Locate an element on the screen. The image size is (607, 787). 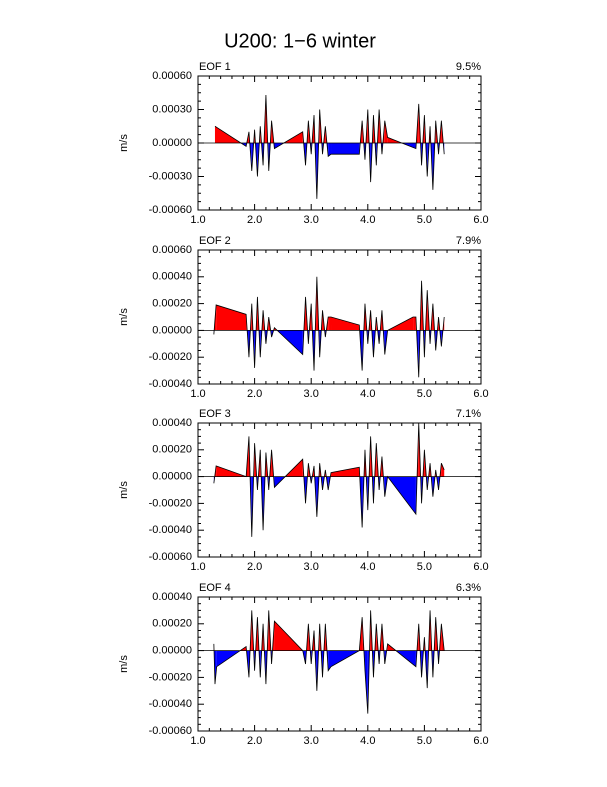
panel-annotation: 9.5% is located at coordinates (468, 67).